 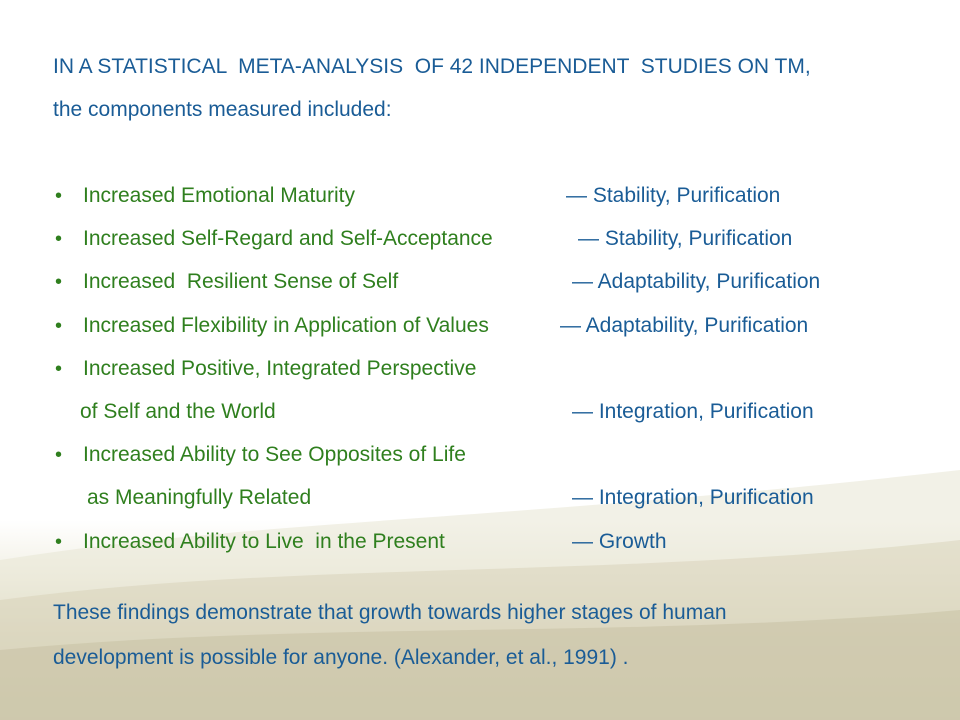 What do you see at coordinates (241, 281) in the screenshot?
I see `item-3-text: Increased Resilient Sense of Self` at bounding box center [241, 281].